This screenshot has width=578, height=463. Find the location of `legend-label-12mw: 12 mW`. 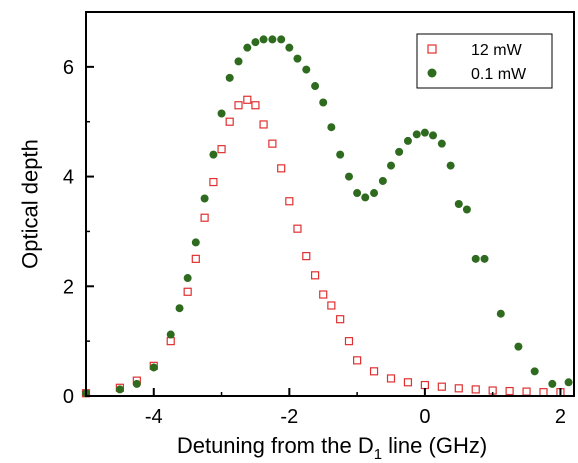

legend-label-12mw: 12 mW is located at coordinates (497, 50).